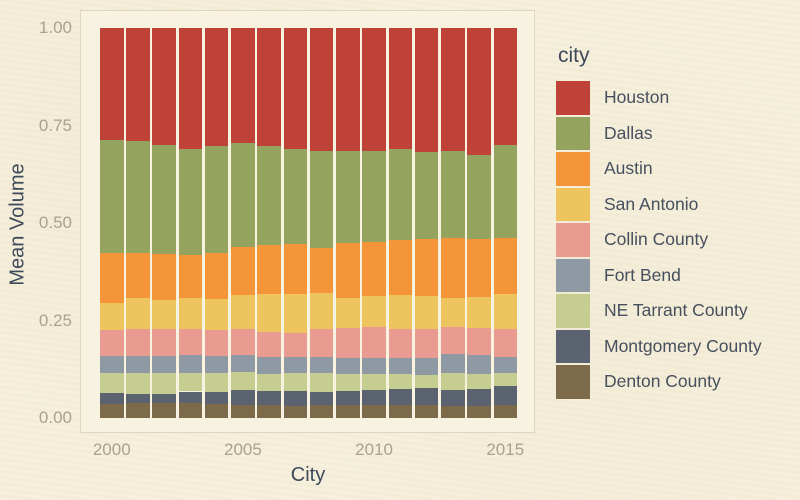 Image resolution: width=800 pixels, height=500 pixels. What do you see at coordinates (659, 133) in the screenshot?
I see `legend-item-dallas: Dallas` at bounding box center [659, 133].